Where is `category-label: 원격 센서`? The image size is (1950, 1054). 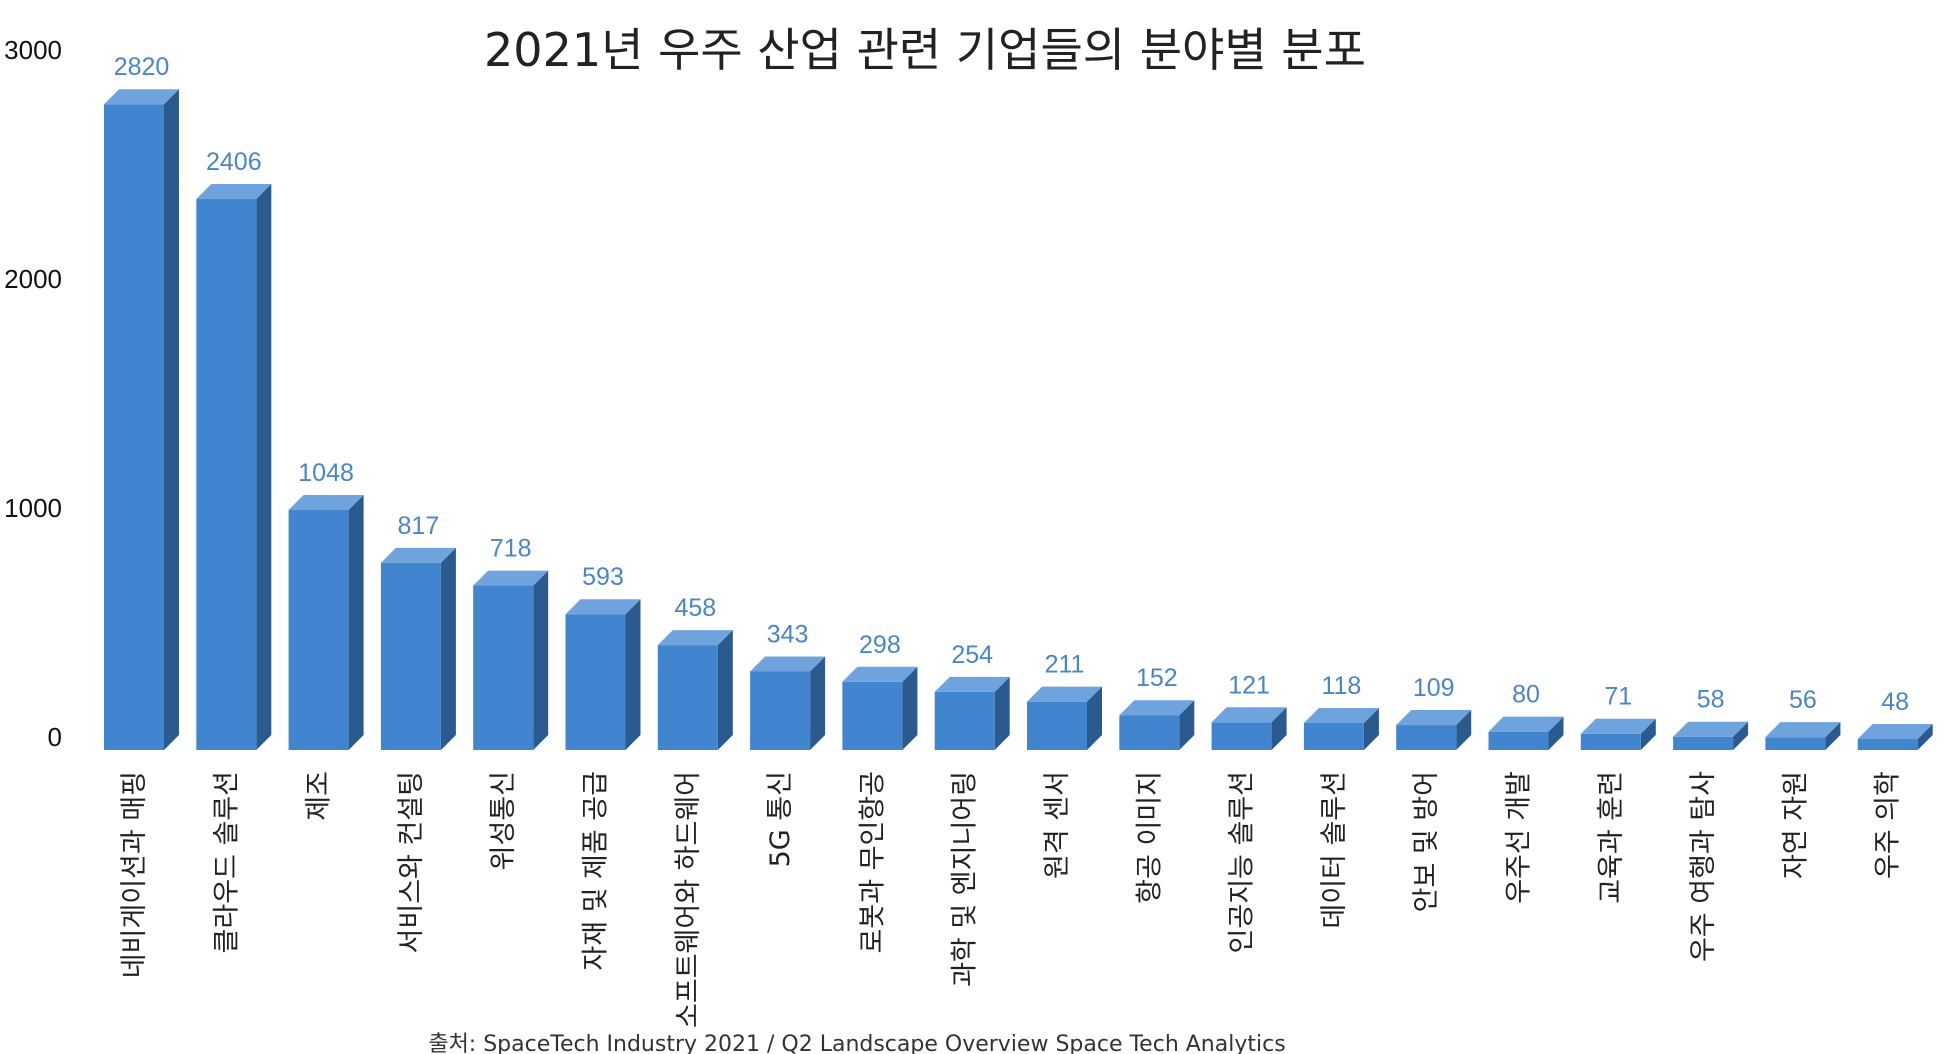
category-label: 원격 센서 is located at coordinates (1057, 825).